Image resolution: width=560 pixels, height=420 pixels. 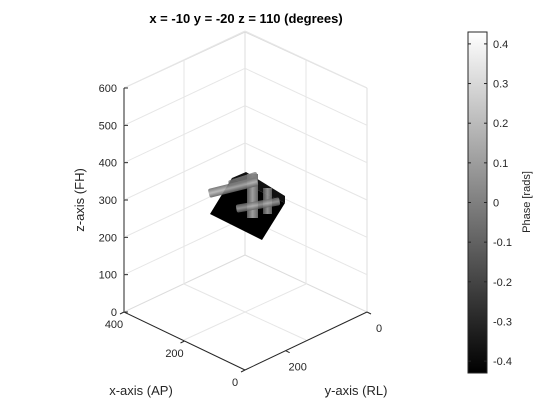 I want to click on x-tick-label: 0, so click(x=235, y=383).